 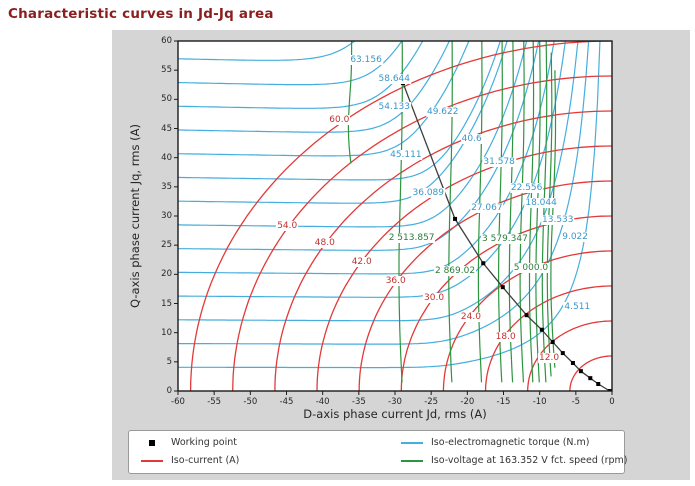 I want to click on y-tick-label: 15, so click(x=166, y=303).